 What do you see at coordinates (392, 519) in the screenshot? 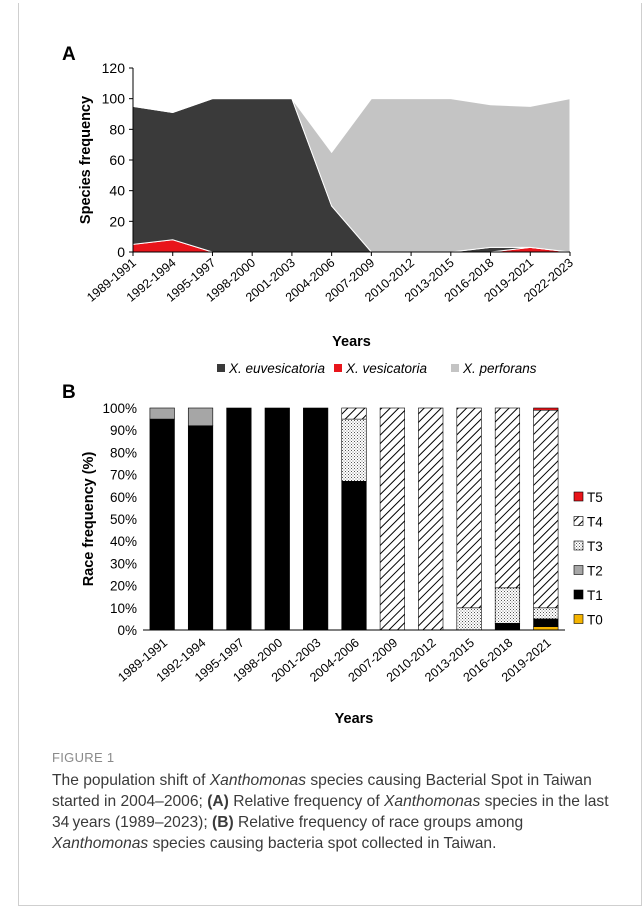
I see `bar-t4-2007-2009` at bounding box center [392, 519].